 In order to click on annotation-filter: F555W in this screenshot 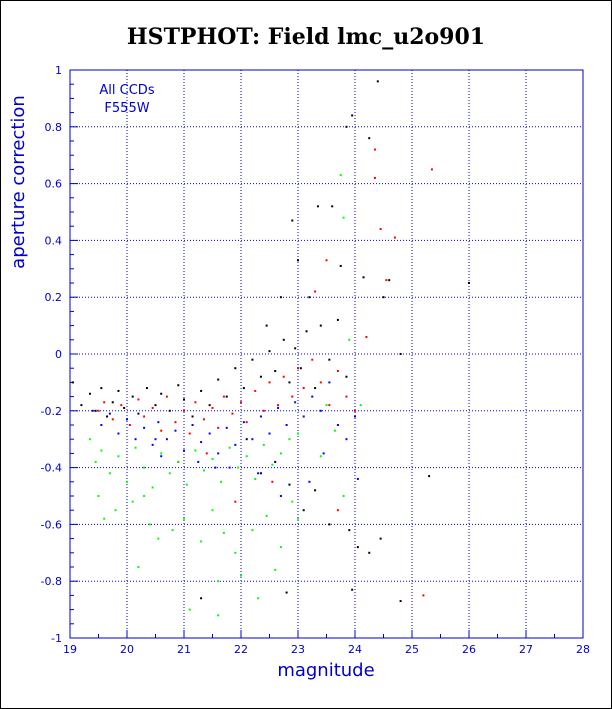, I will do `click(126, 108)`.